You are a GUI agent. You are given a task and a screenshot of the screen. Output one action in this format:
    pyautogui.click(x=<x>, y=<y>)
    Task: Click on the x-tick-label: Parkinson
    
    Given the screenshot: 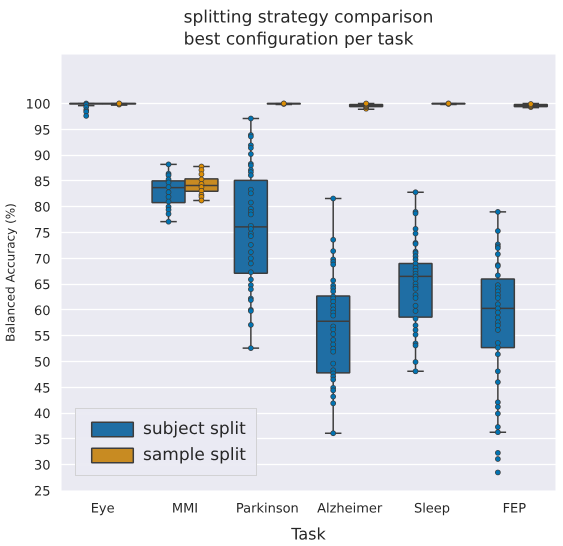 What is the action you would take?
    pyautogui.click(x=267, y=509)
    